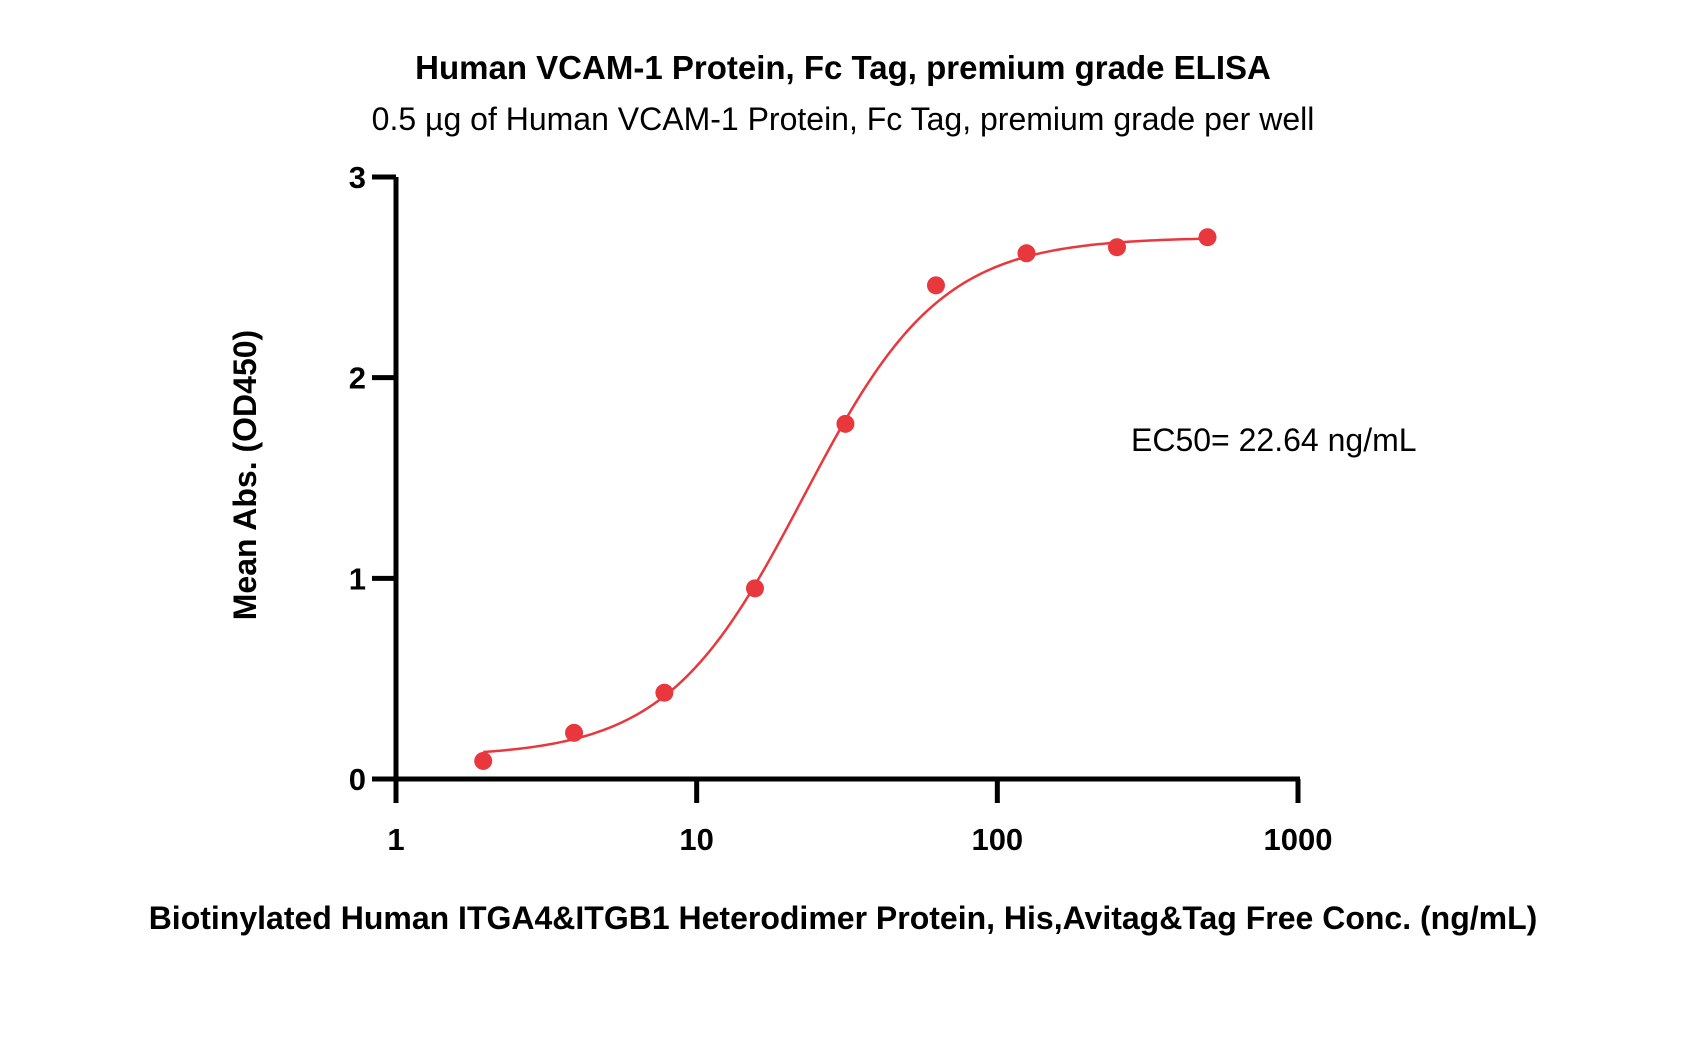 This screenshot has height=1037, width=1686. Describe the element at coordinates (997, 839) in the screenshot. I see `x-tick-label: 100` at that location.